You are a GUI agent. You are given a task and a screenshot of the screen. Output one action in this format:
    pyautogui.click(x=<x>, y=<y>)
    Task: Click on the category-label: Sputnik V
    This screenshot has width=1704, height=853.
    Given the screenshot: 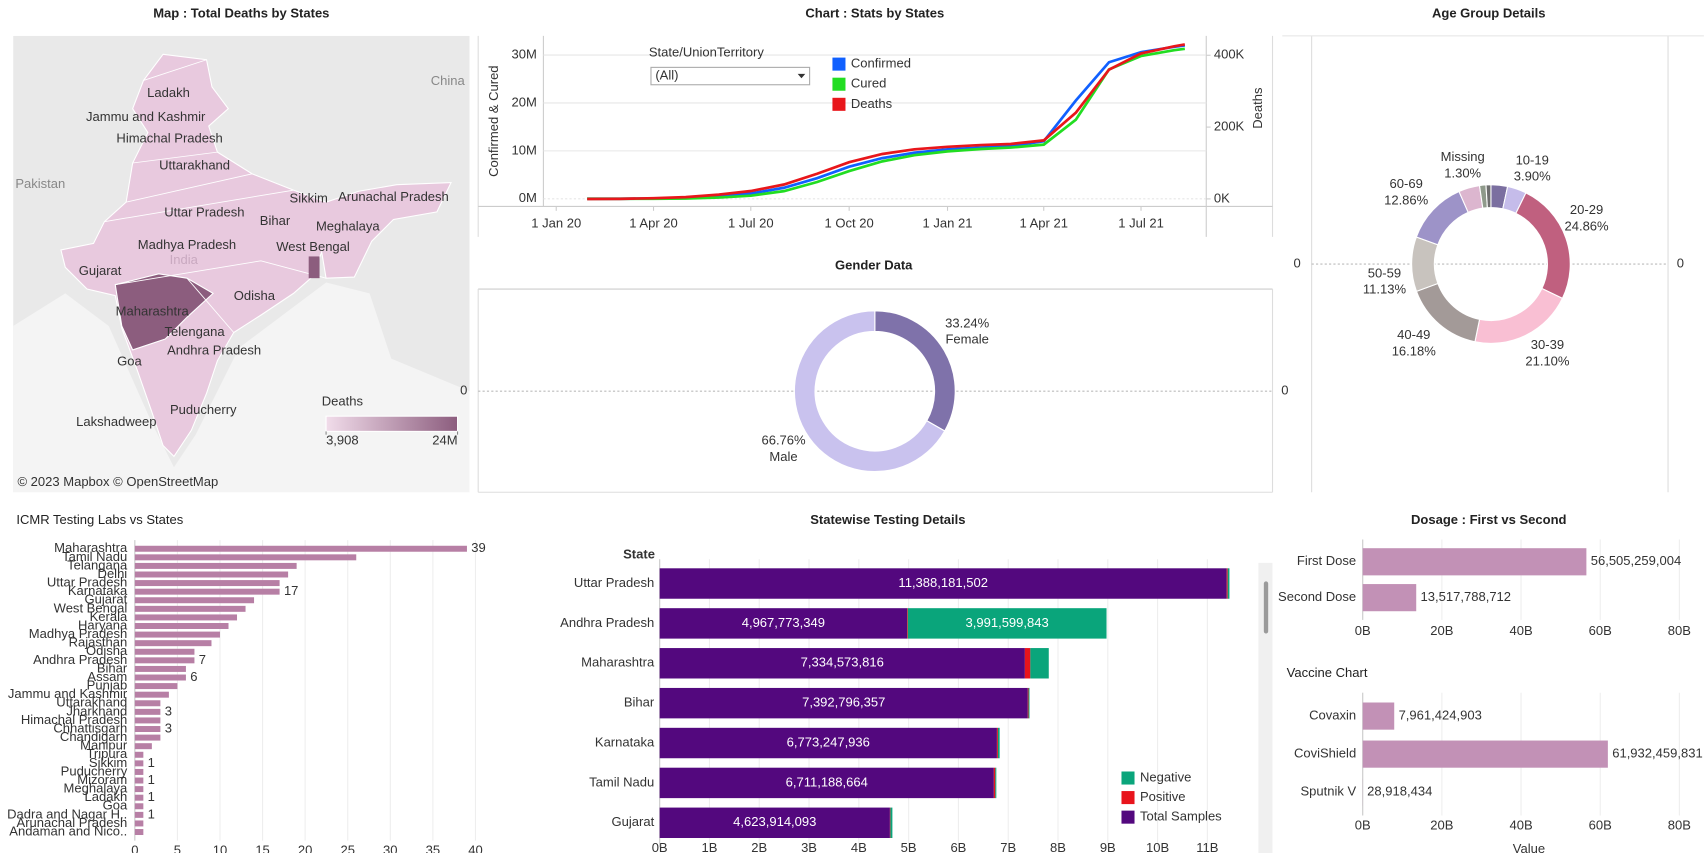 What is the action you would take?
    pyautogui.click(x=1328, y=791)
    